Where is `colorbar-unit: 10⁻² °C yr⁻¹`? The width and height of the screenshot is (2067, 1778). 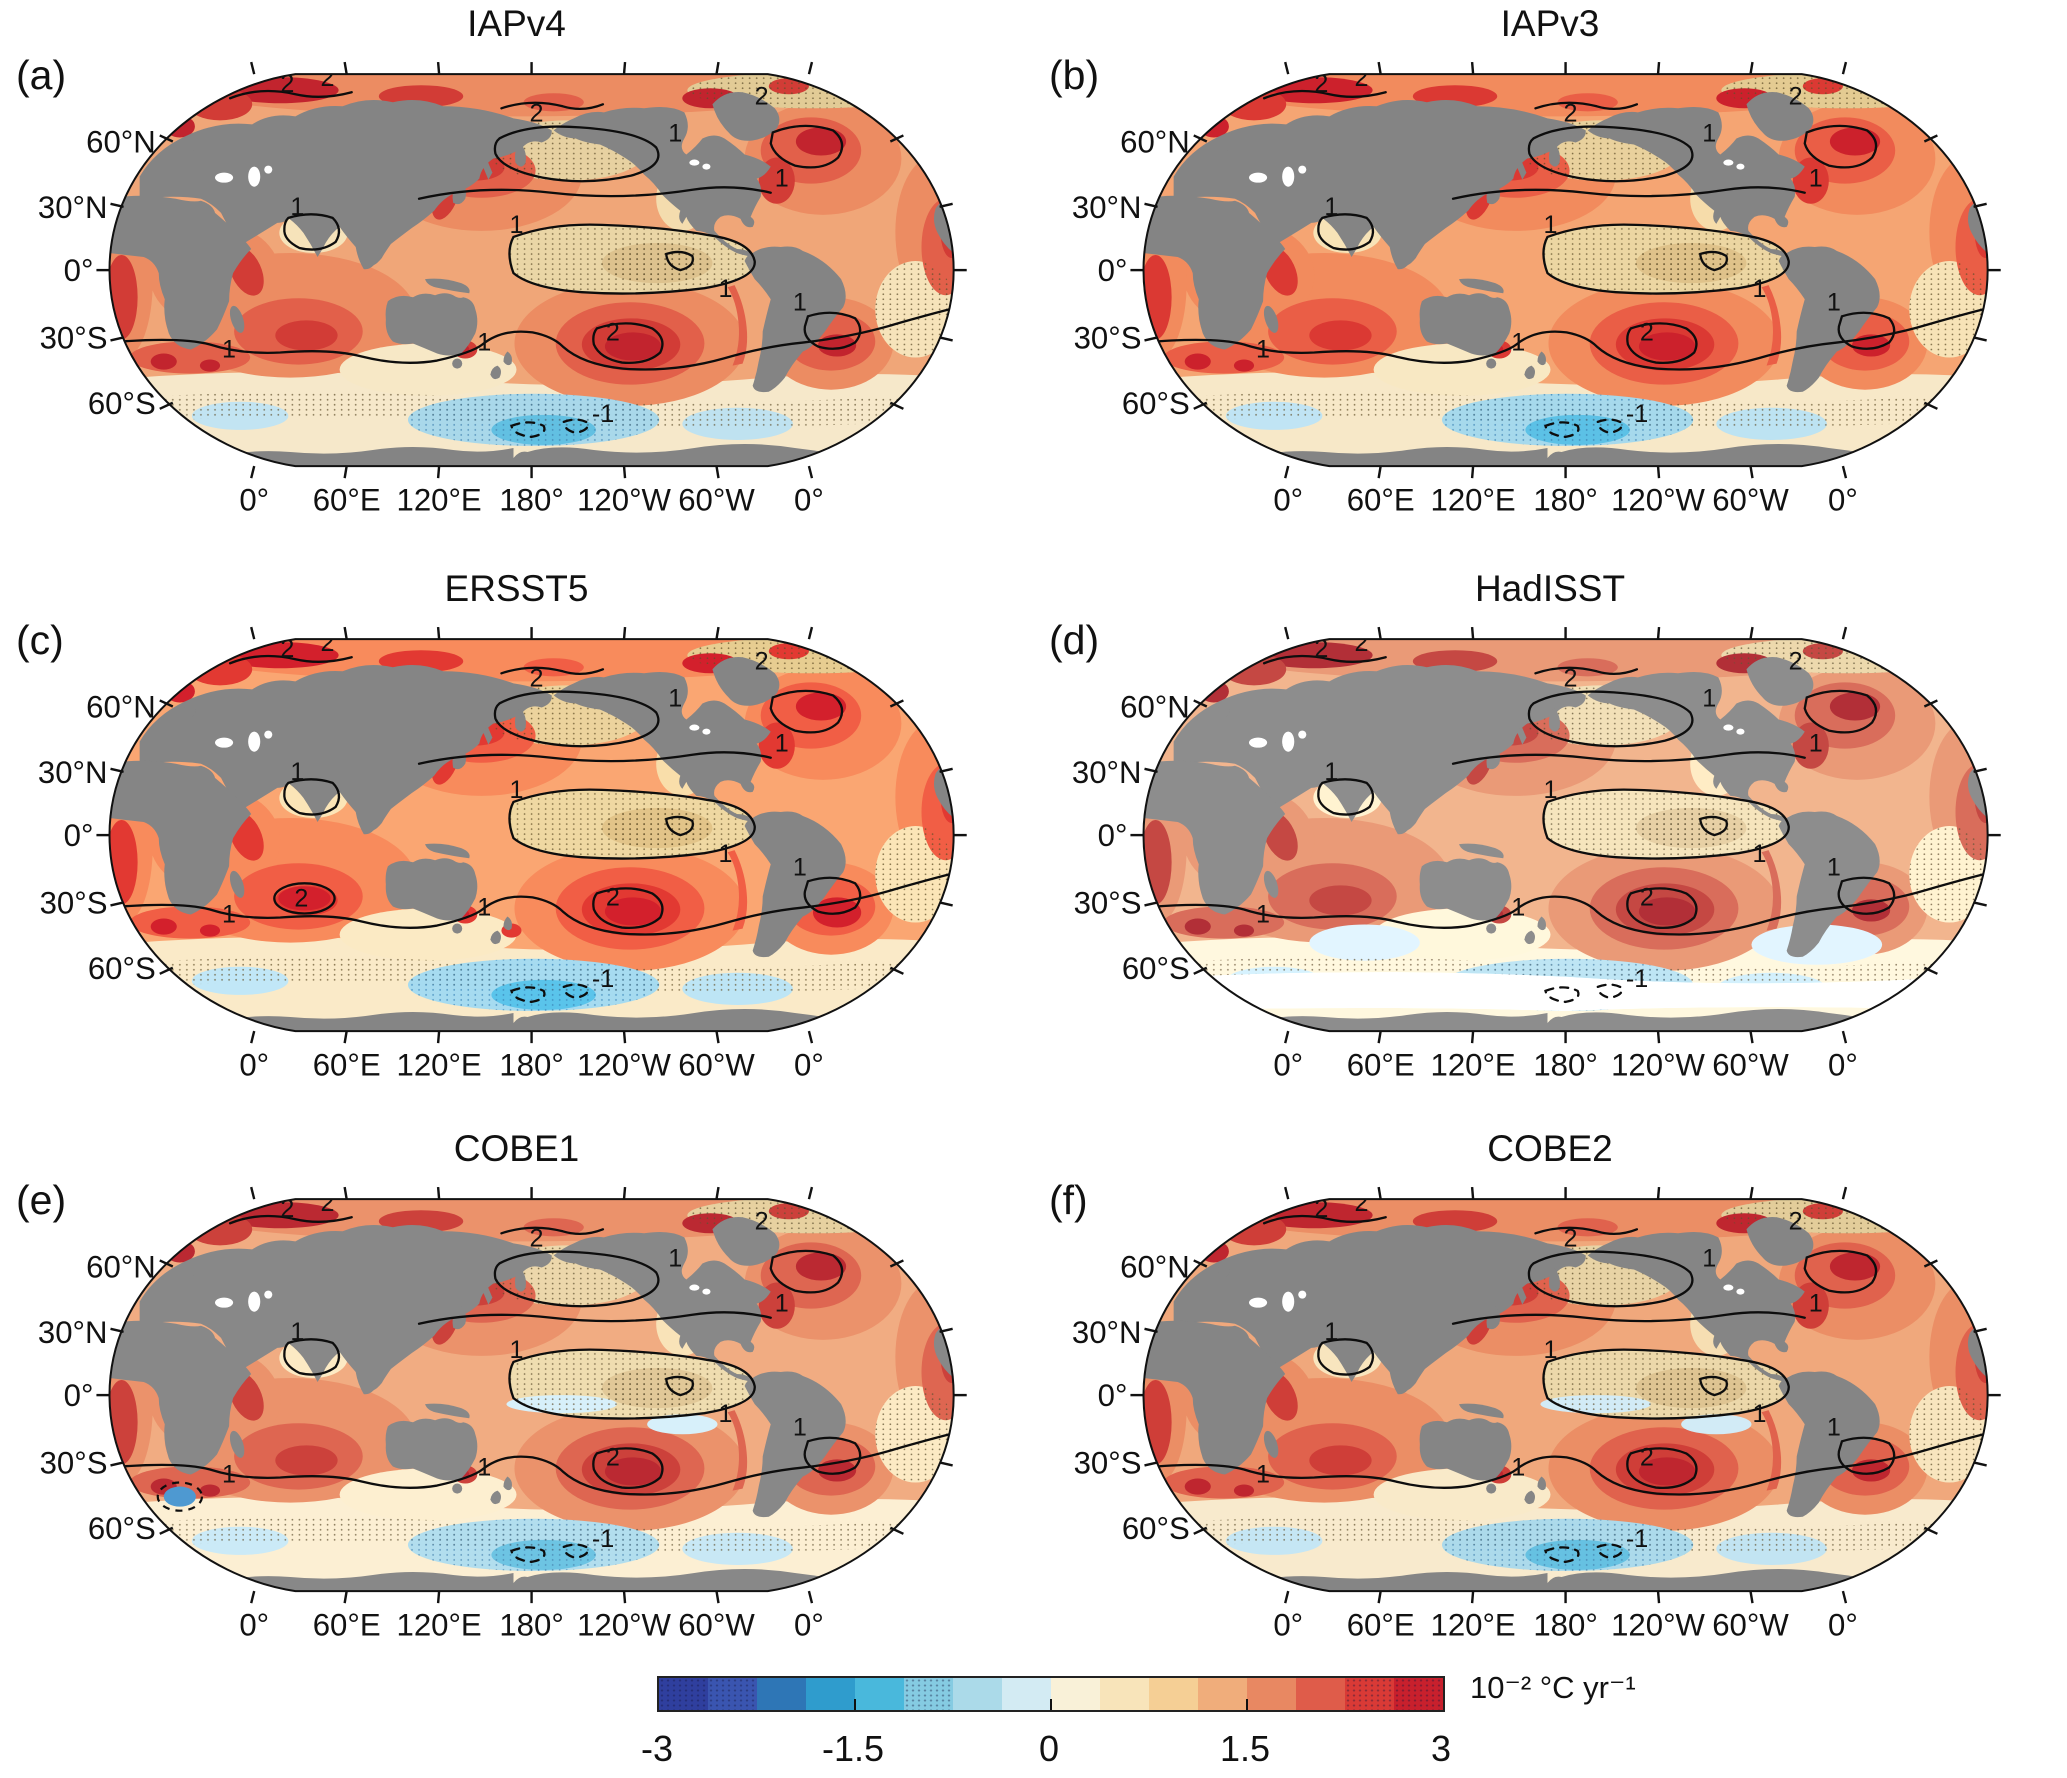 colorbar-unit: 10⁻² °C yr⁻¹ is located at coordinates (1553, 1687).